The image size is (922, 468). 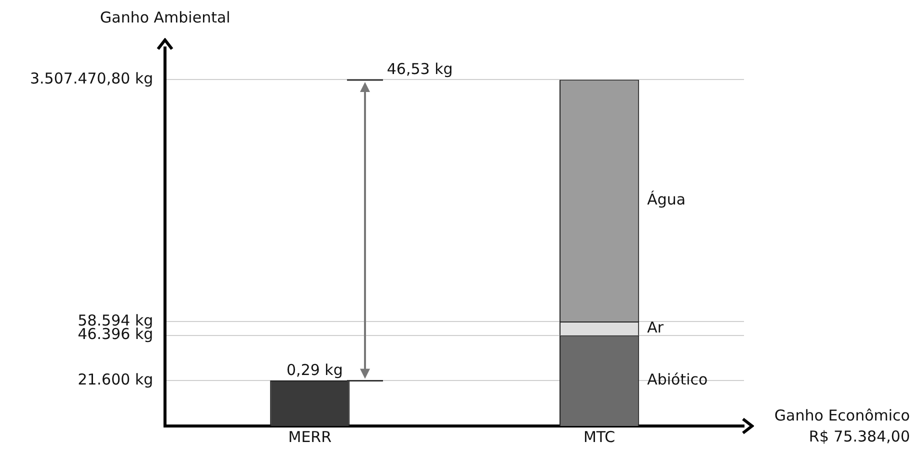 What do you see at coordinates (666, 199) in the screenshot?
I see `series-label: Água` at bounding box center [666, 199].